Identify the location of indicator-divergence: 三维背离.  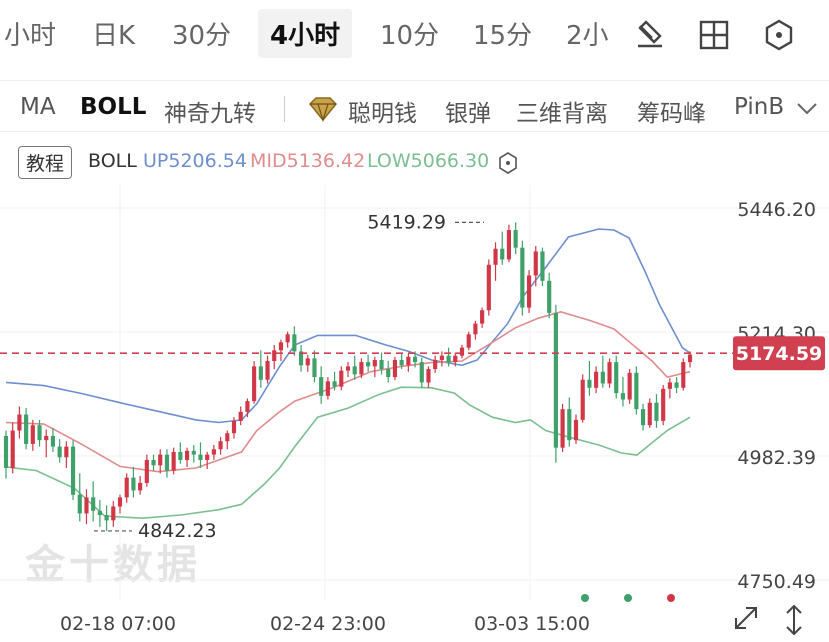
(562, 114).